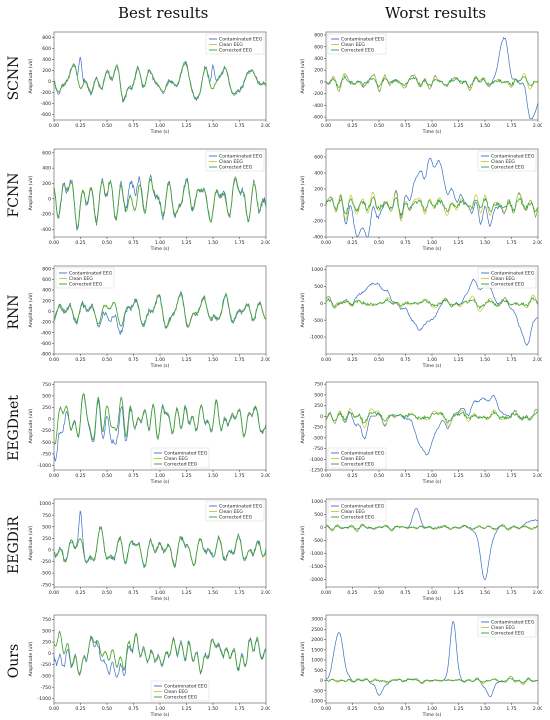 The image size is (550, 720). Describe the element at coordinates (46, 574) in the screenshot. I see `y-tick-label: -500` at that location.